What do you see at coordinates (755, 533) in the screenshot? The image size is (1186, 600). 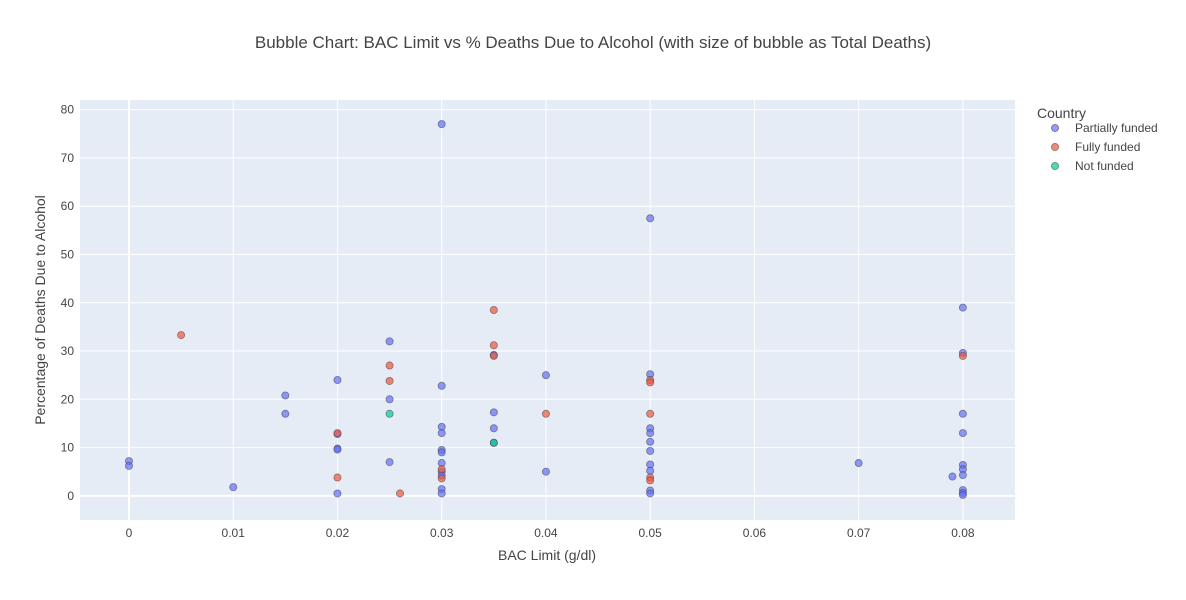 I see `x-tick-label: 0.06` at bounding box center [755, 533].